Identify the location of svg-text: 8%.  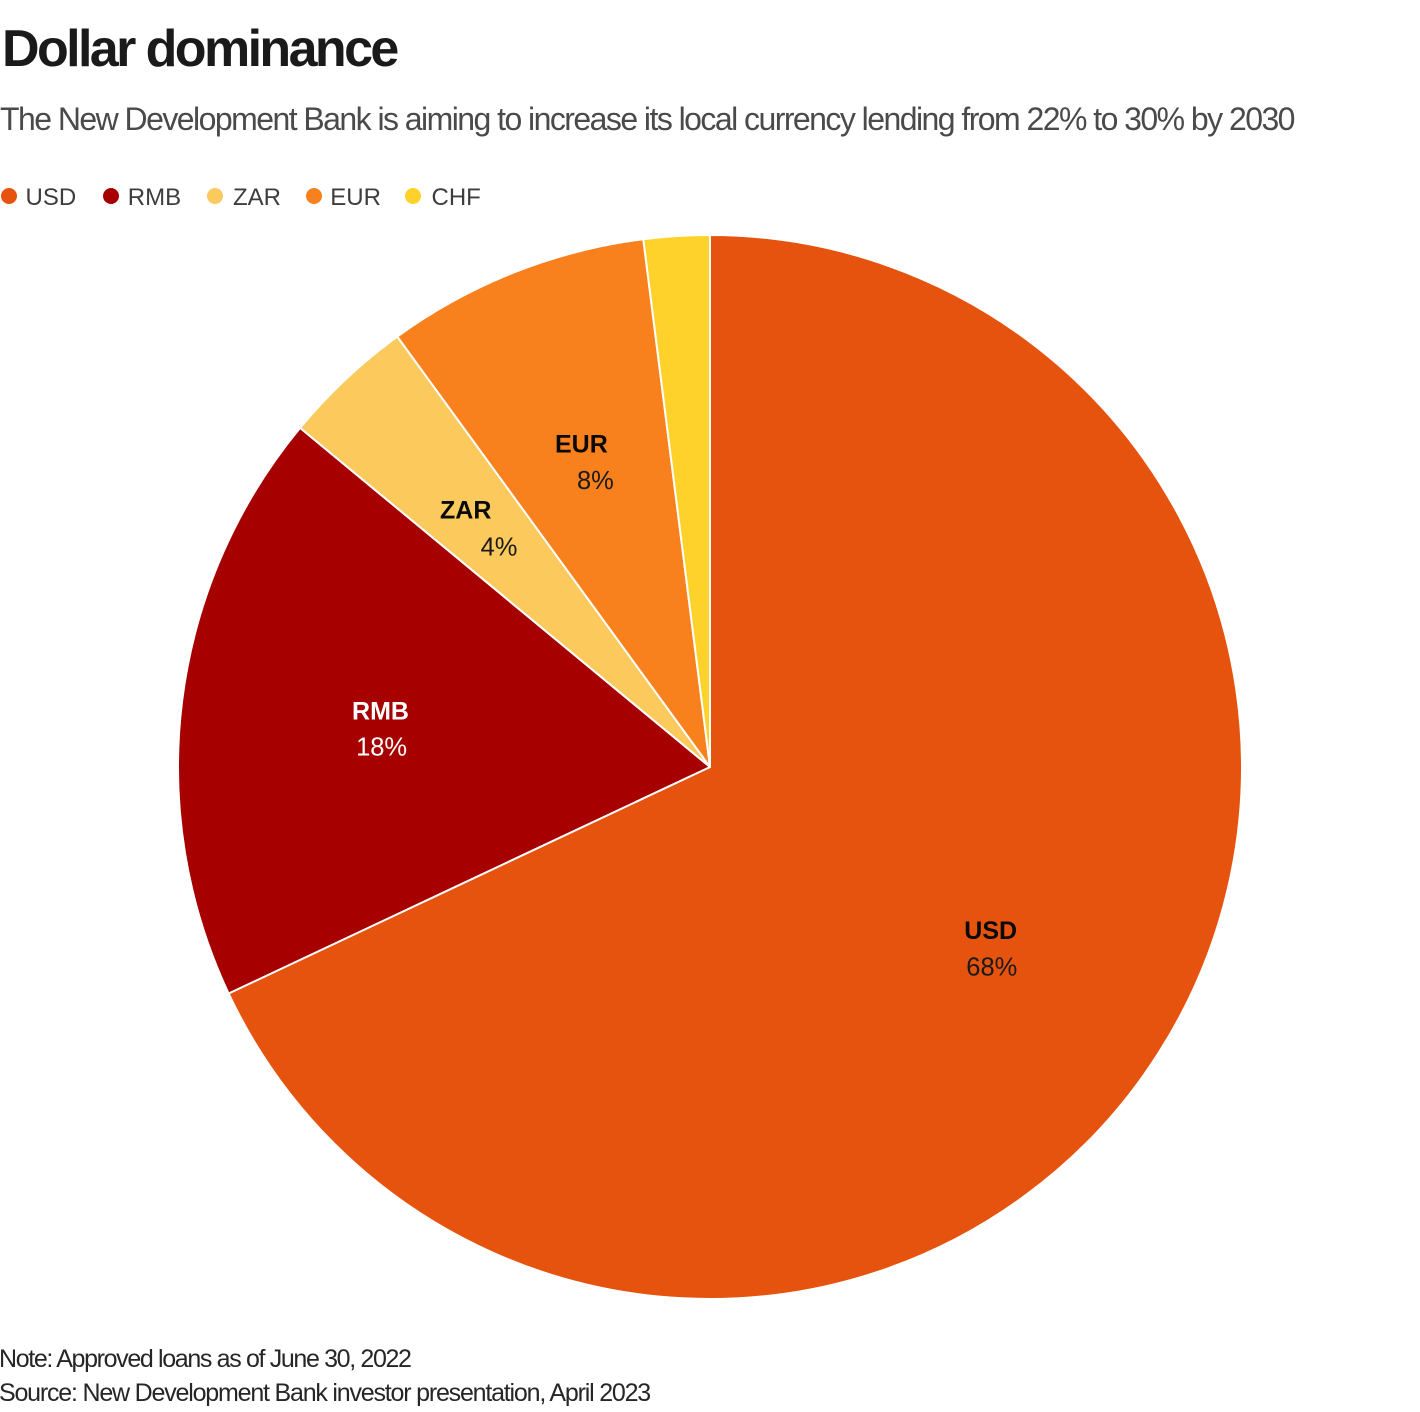
(595, 481).